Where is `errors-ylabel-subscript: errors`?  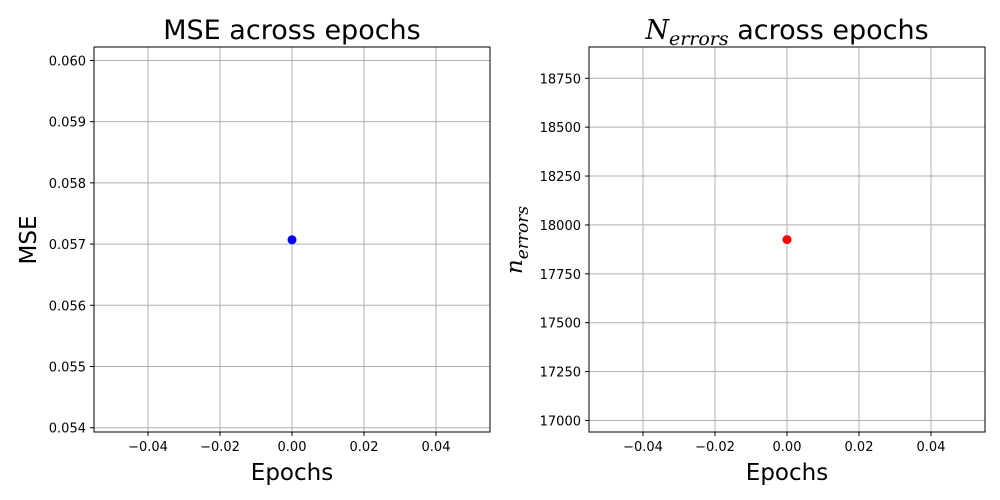
errors-ylabel-subscript: errors is located at coordinates (523, 233).